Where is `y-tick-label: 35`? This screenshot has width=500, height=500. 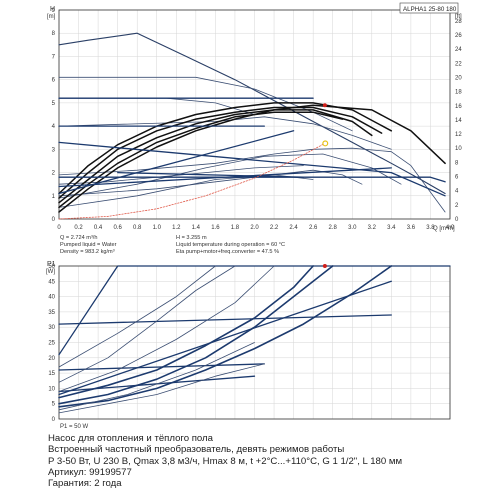
y-tick-label: 35 is located at coordinates (51, 313).